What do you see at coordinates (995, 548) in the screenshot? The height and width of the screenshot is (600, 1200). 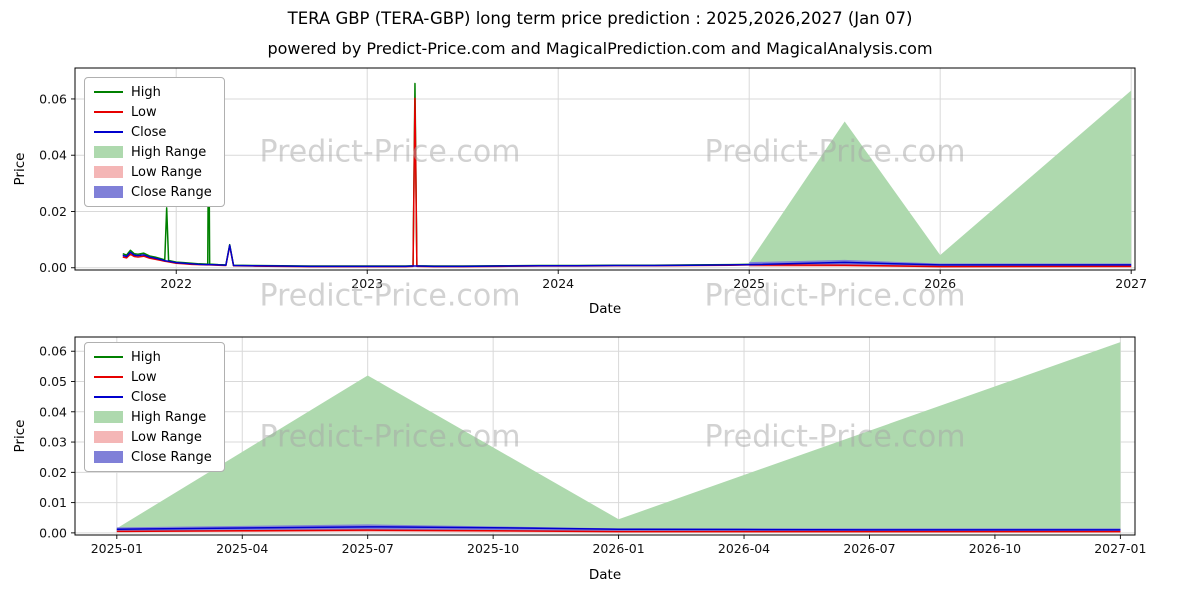 I see `x-tick-label: 2026-10` at bounding box center [995, 548].